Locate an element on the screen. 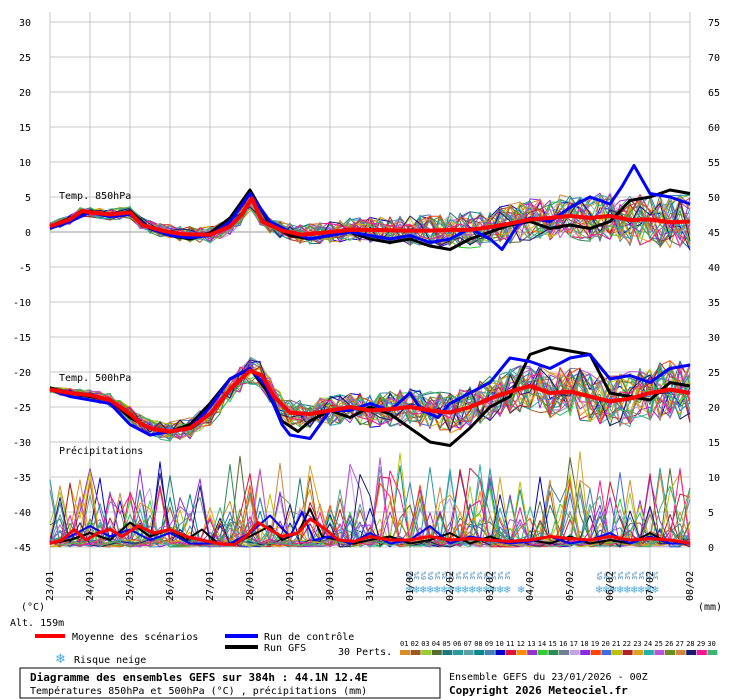  x-tick-label: 01/02 is located at coordinates (410, 586).